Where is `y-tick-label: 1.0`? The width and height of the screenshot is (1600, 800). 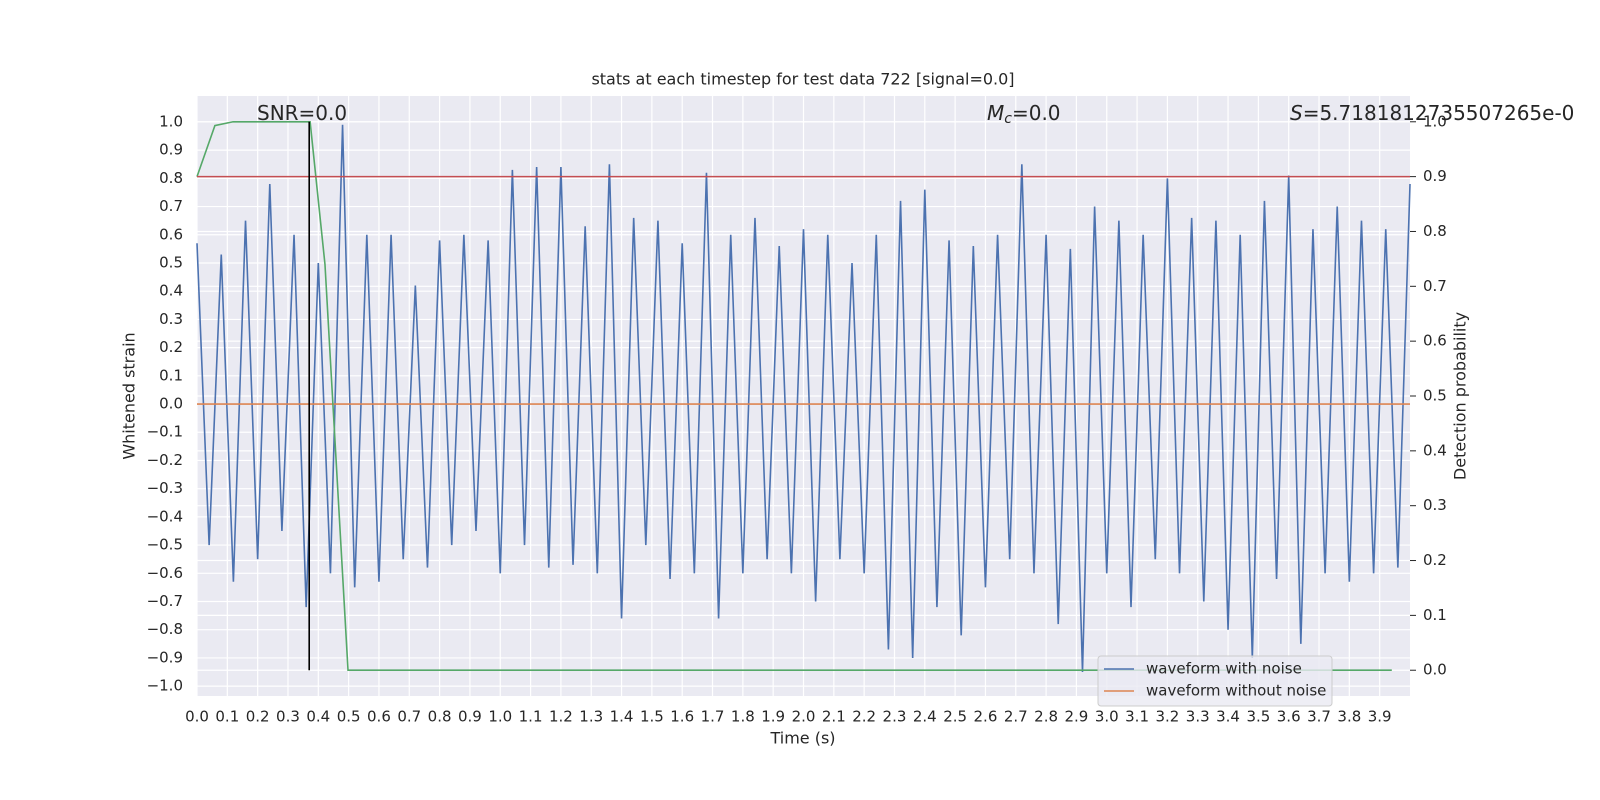
y-tick-label: 1.0 is located at coordinates (171, 121).